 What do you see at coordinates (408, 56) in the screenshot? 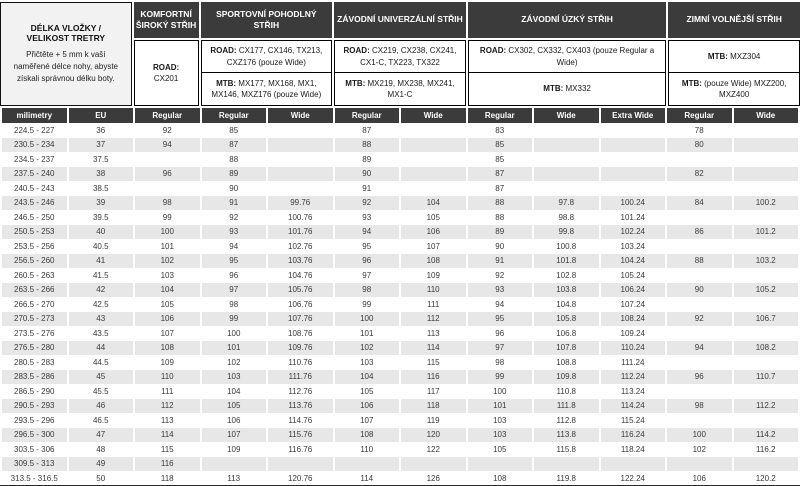
I see `model-list: CX219, CX238, CX241, CX1-C, TX223, TX322` at bounding box center [408, 56].